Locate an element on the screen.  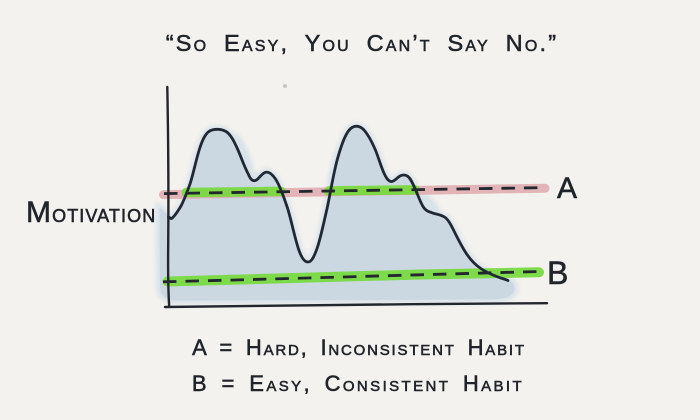
svg-text: “So Easy, You Can’t Say No.” is located at coordinates (362, 43).